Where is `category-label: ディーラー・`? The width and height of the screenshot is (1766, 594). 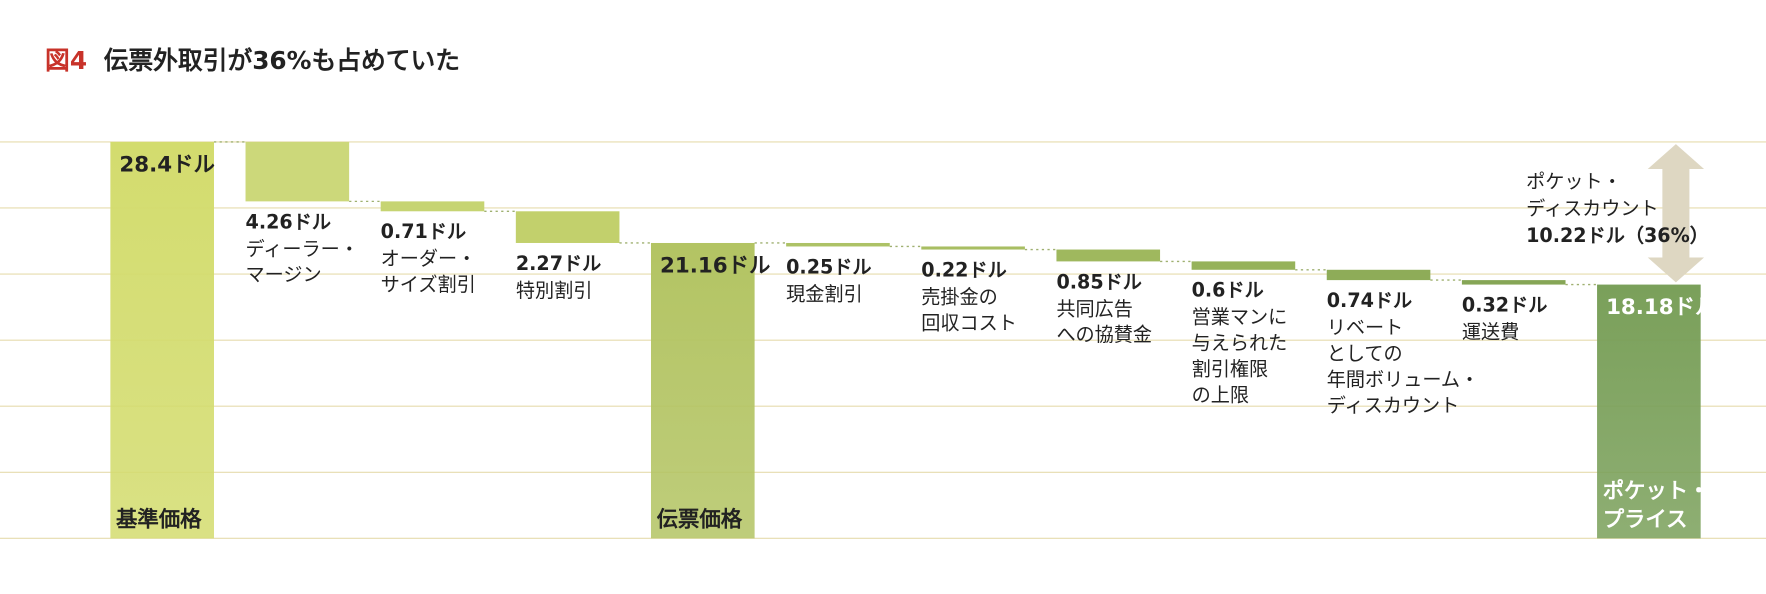 category-label: ディーラー・ is located at coordinates (302, 248).